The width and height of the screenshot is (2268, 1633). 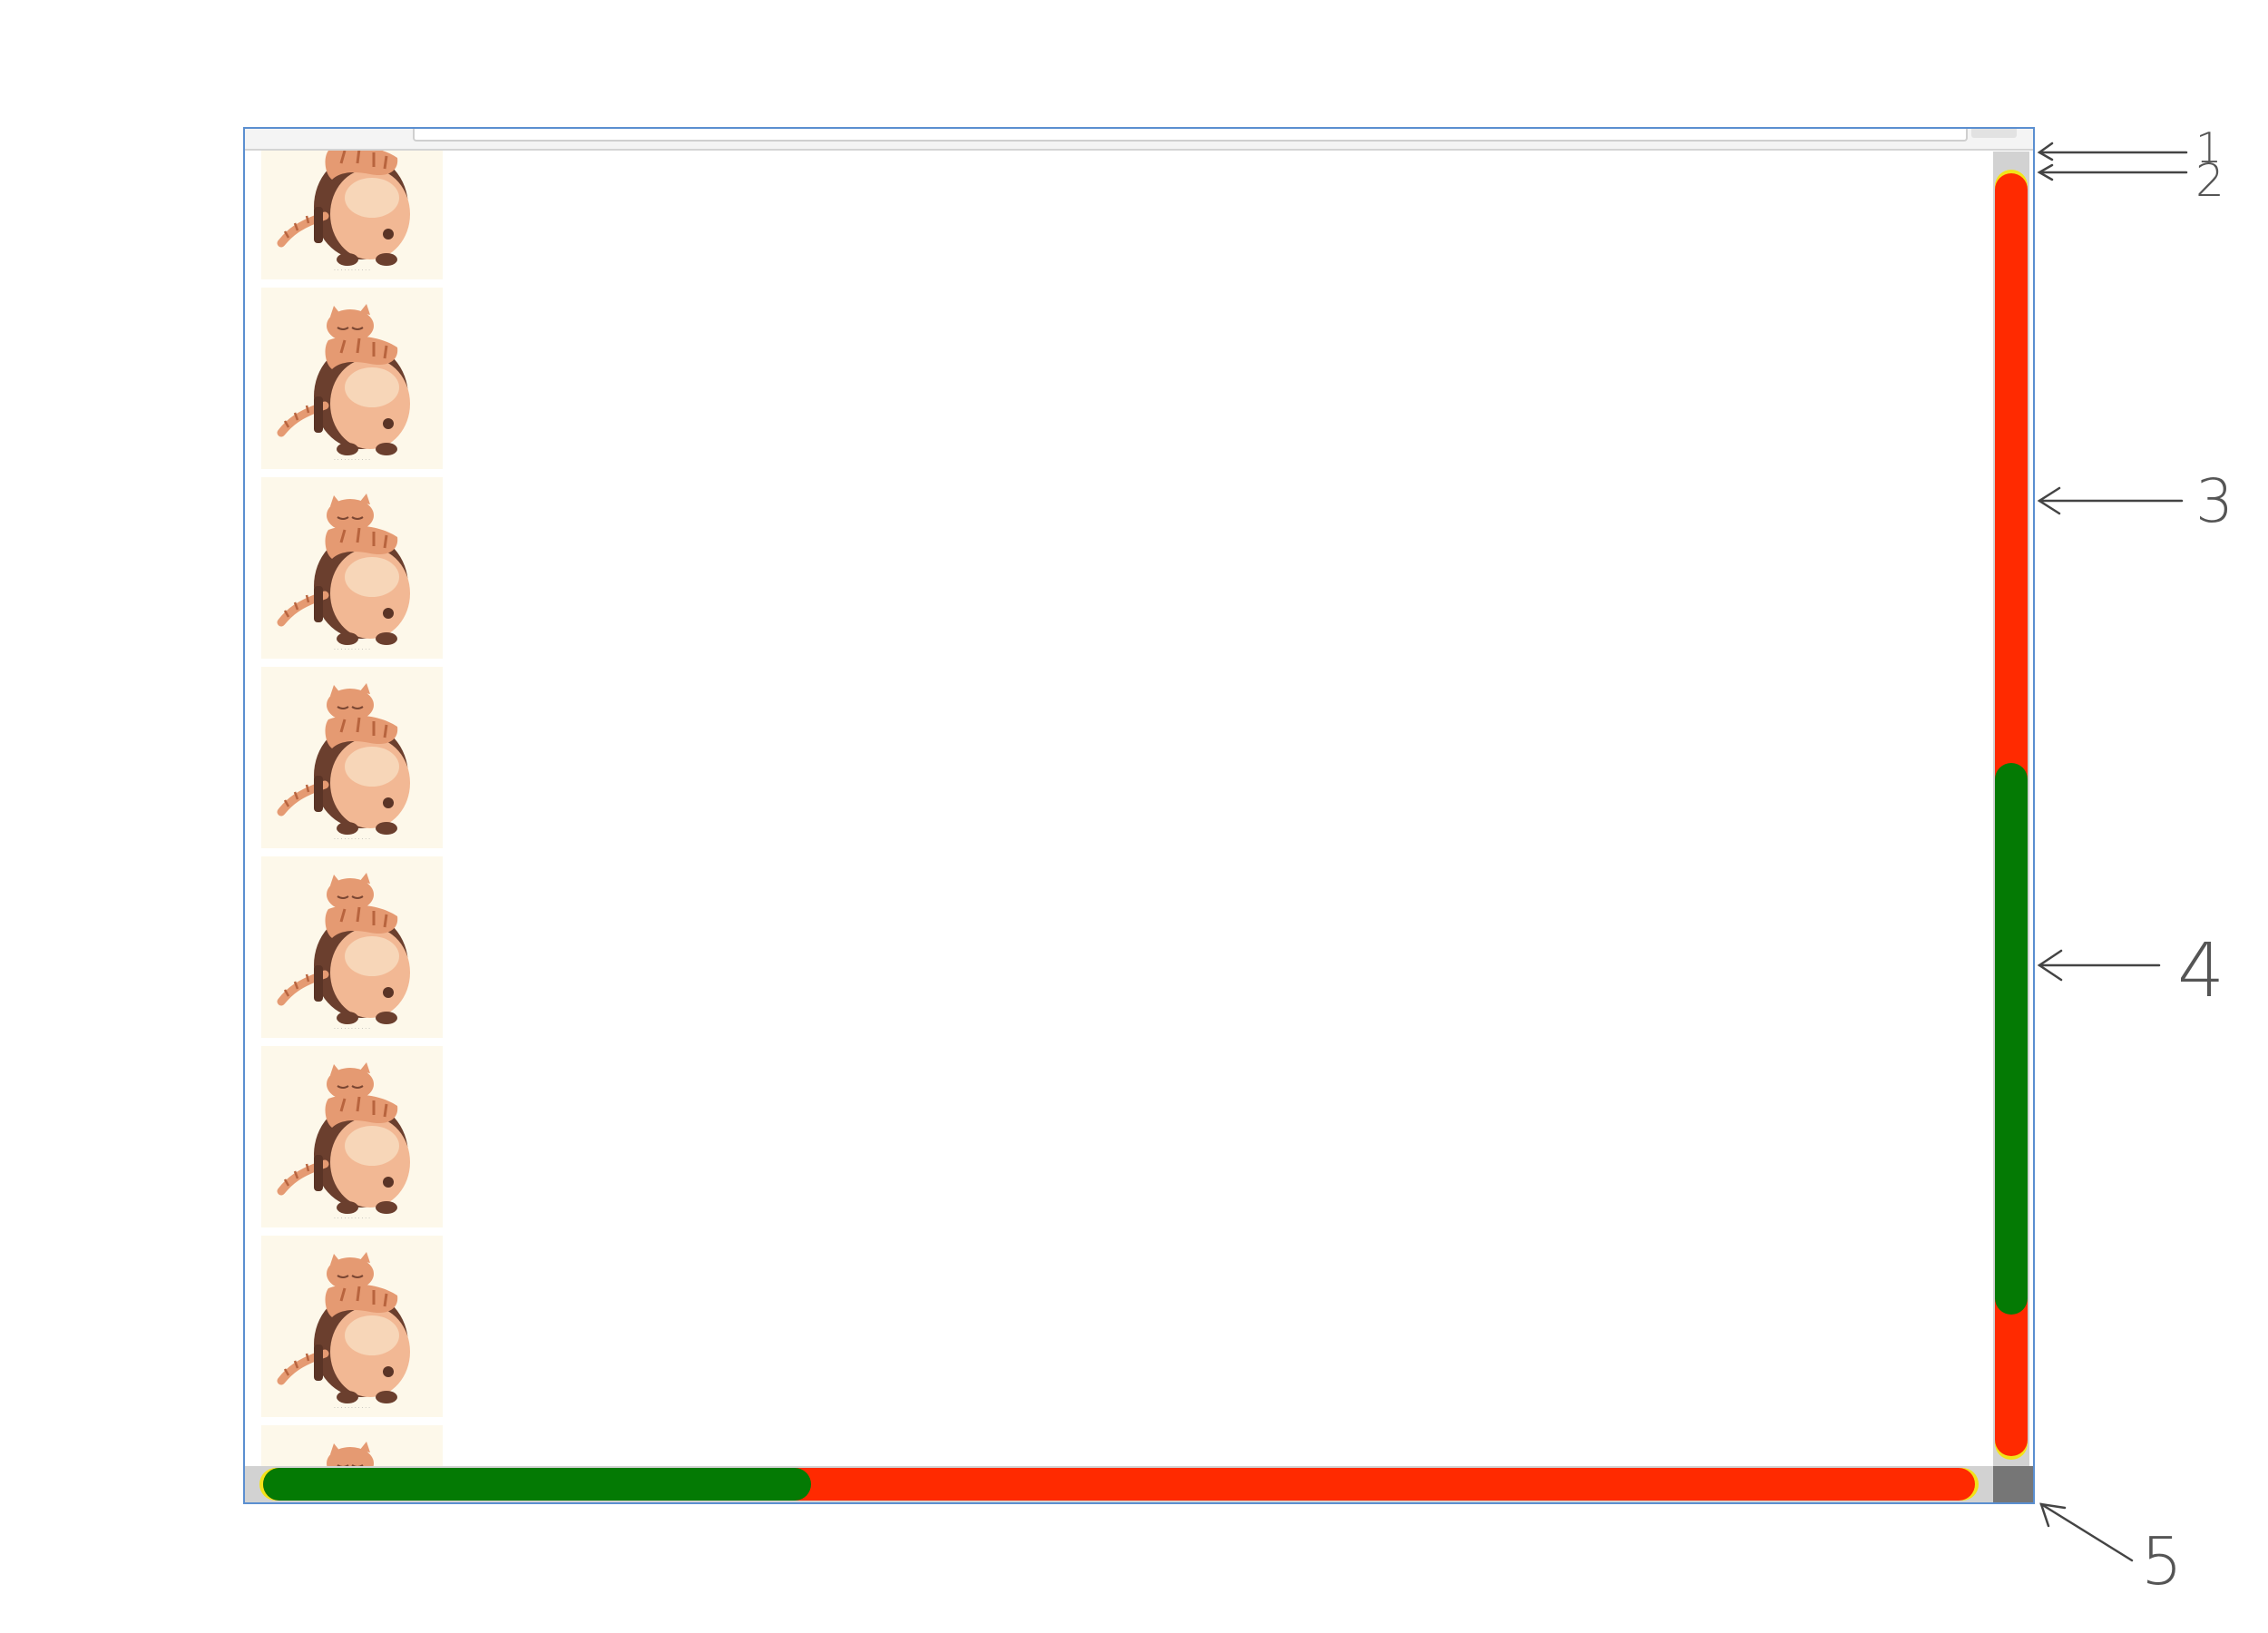 I want to click on address-bar, so click(x=1190, y=135).